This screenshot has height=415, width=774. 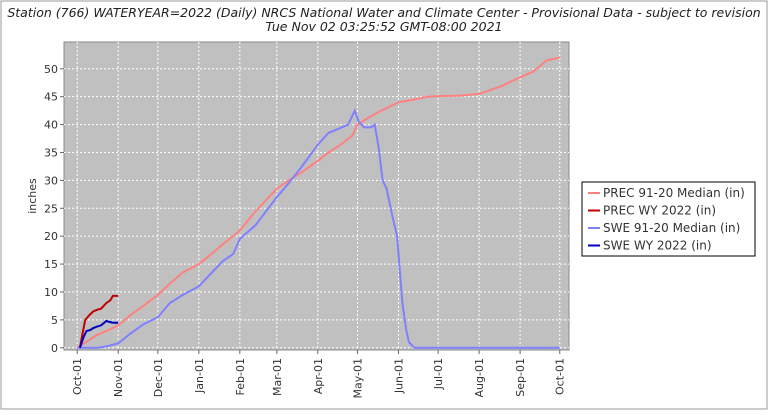 I want to click on y-tick-label: 35, so click(x=51, y=152).